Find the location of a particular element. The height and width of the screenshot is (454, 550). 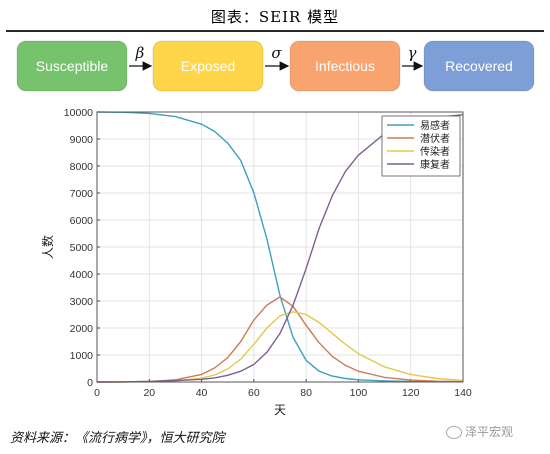

y-axis-label: 人数 is located at coordinates (47, 247).